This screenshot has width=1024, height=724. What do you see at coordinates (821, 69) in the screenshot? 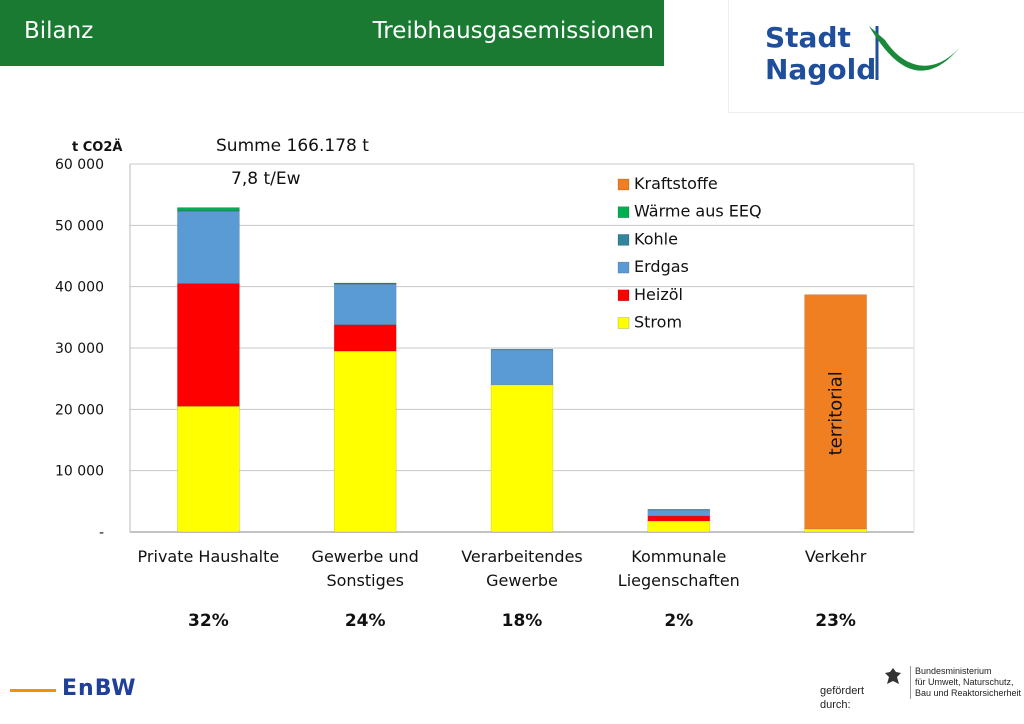
I see `logo-line-2: Nagold` at bounding box center [821, 69].